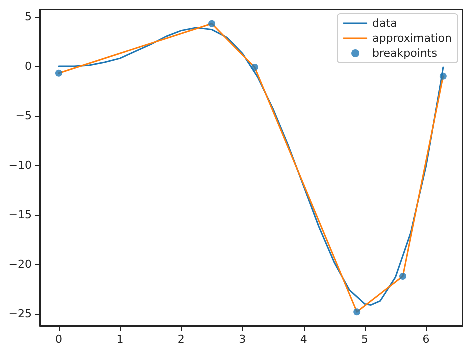 The width and height of the screenshot is (474, 355). What do you see at coordinates (365, 339) in the screenshot?
I see `x-tick-label: 5` at bounding box center [365, 339].